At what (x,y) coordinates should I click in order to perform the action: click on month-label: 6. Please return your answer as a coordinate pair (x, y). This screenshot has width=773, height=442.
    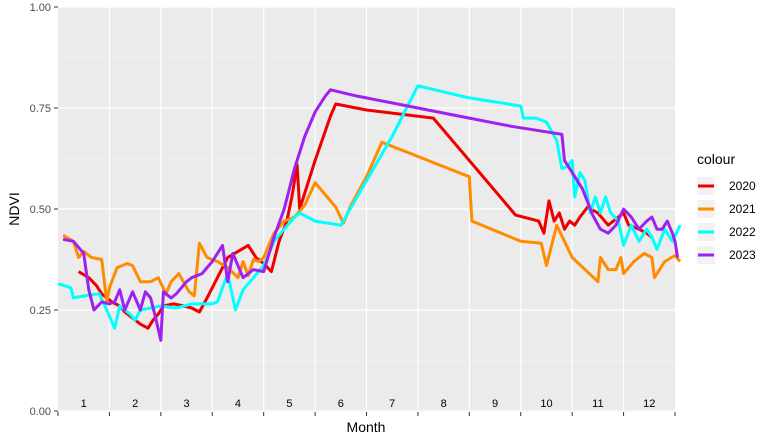
    Looking at the image, I should click on (341, 404).